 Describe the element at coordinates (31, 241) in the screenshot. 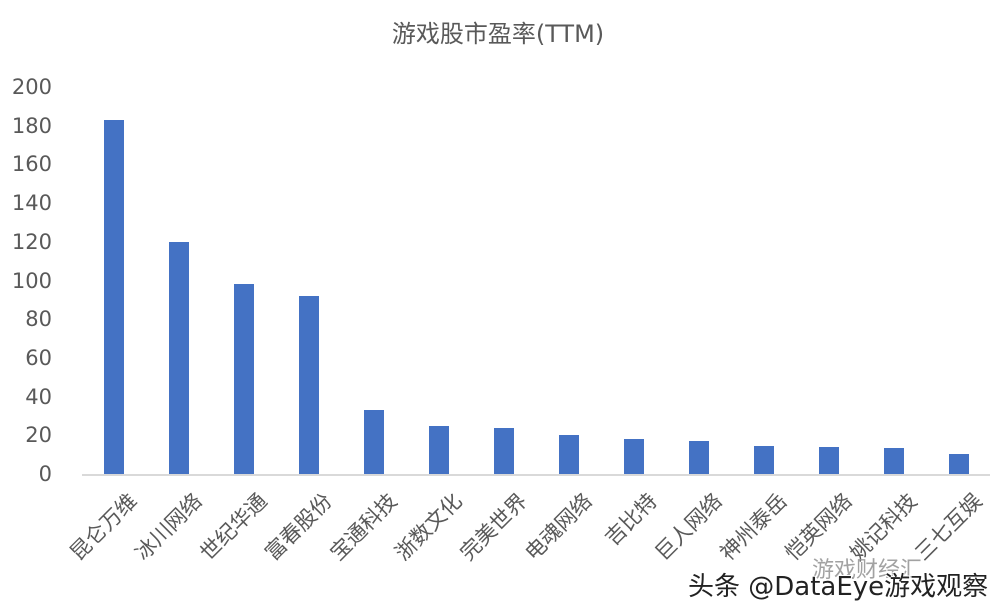

I see `y-tick-label: 120` at that location.